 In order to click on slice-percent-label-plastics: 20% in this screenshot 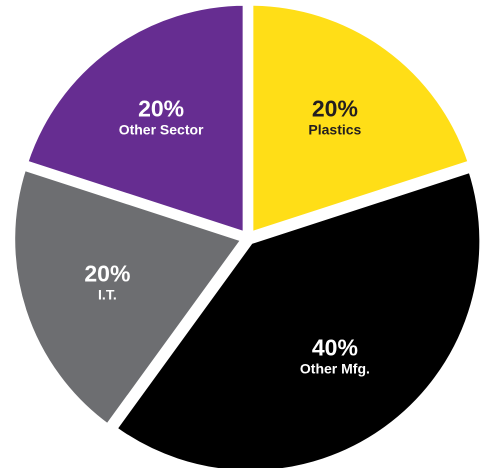, I will do `click(335, 108)`.